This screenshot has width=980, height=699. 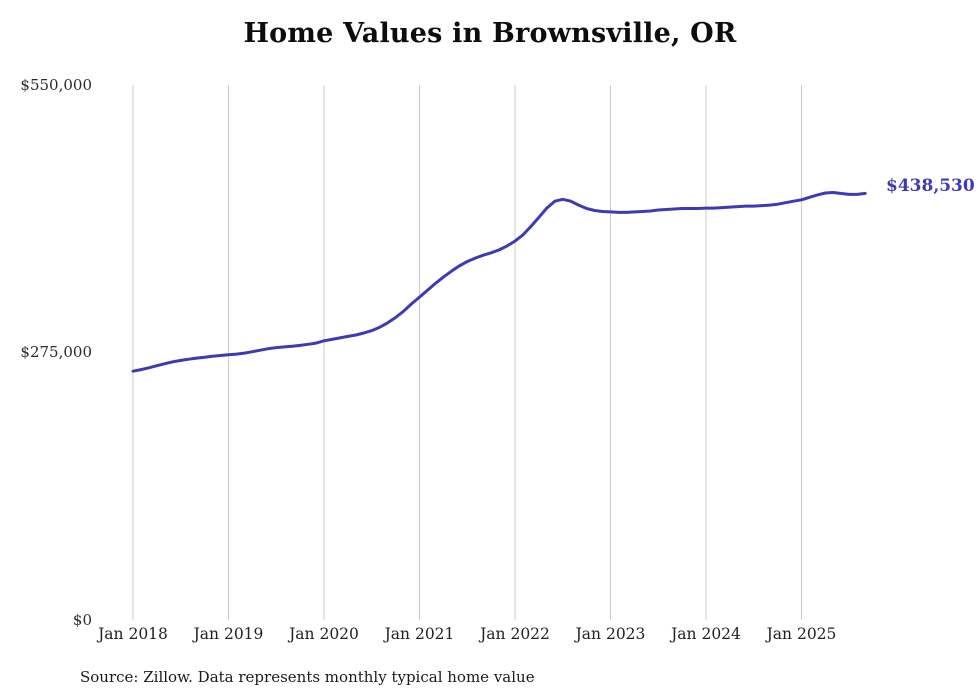 I want to click on y-axis-tick-label-0: $0, so click(x=82, y=620).